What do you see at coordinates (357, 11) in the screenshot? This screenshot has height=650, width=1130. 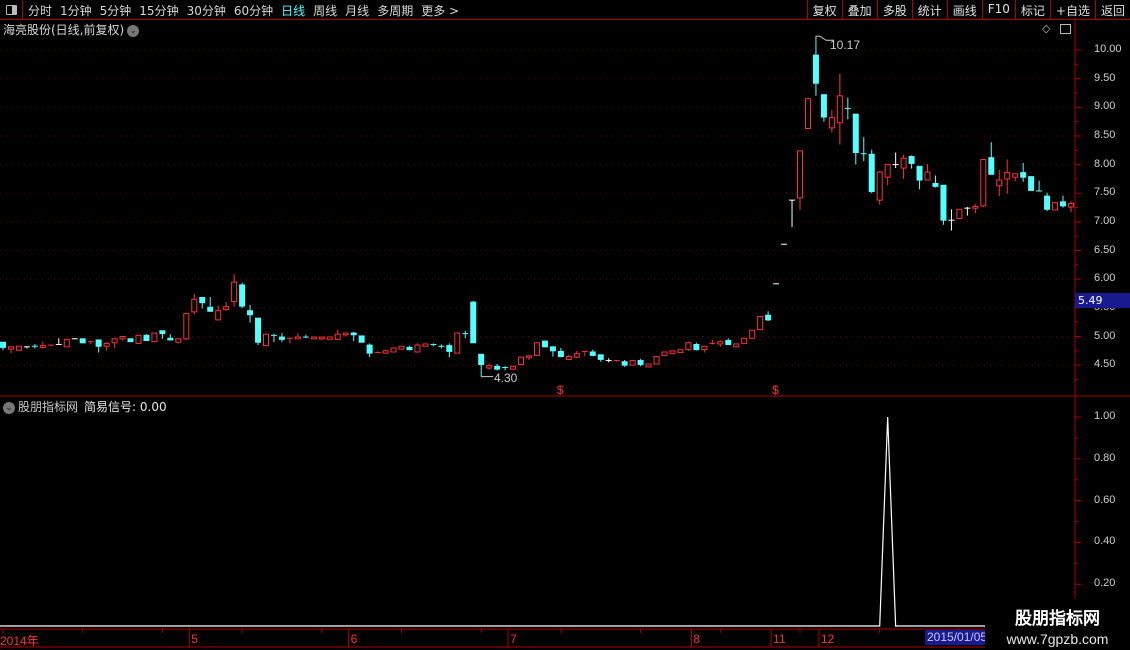 I see `tab-8: 月线` at bounding box center [357, 11].